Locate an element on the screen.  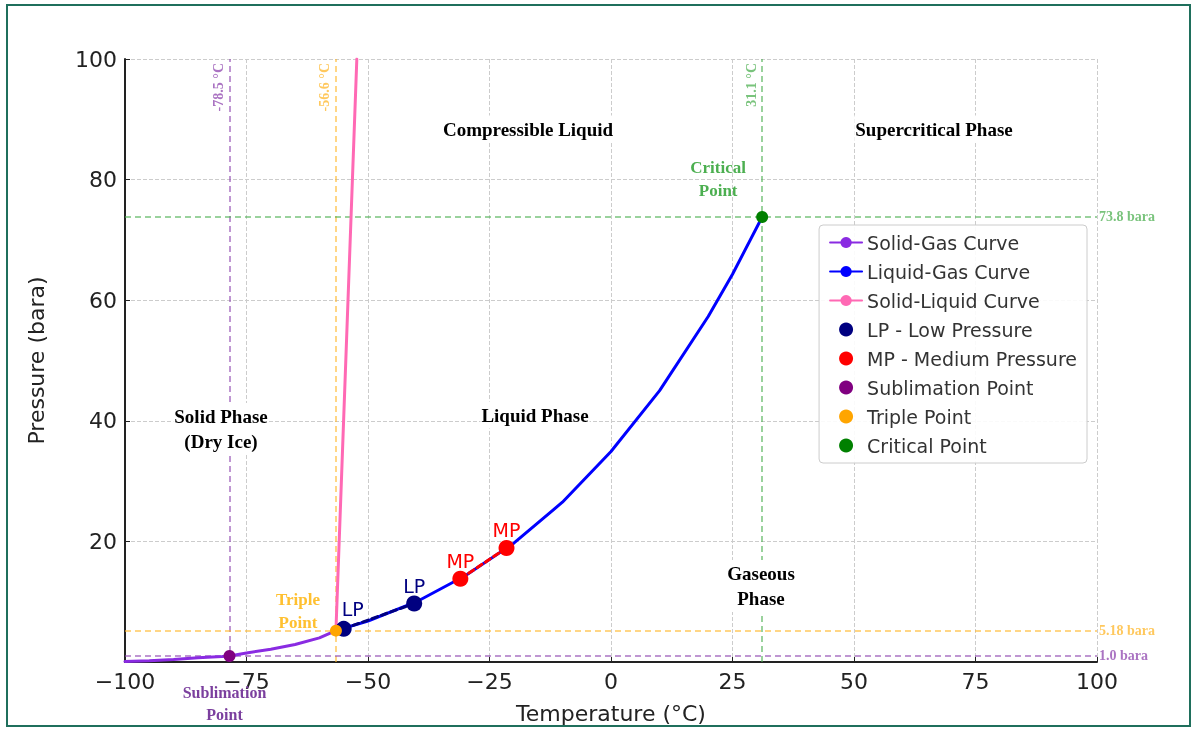
ref-line-label: -78.5 °C is located at coordinates (218, 87).